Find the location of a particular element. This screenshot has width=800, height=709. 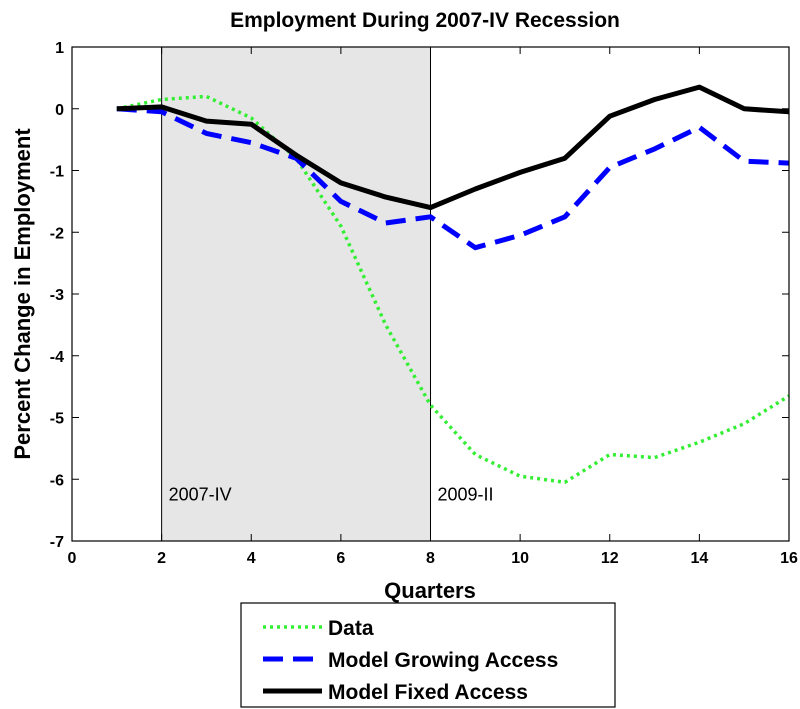

legend-label: Data is located at coordinates (351, 628).